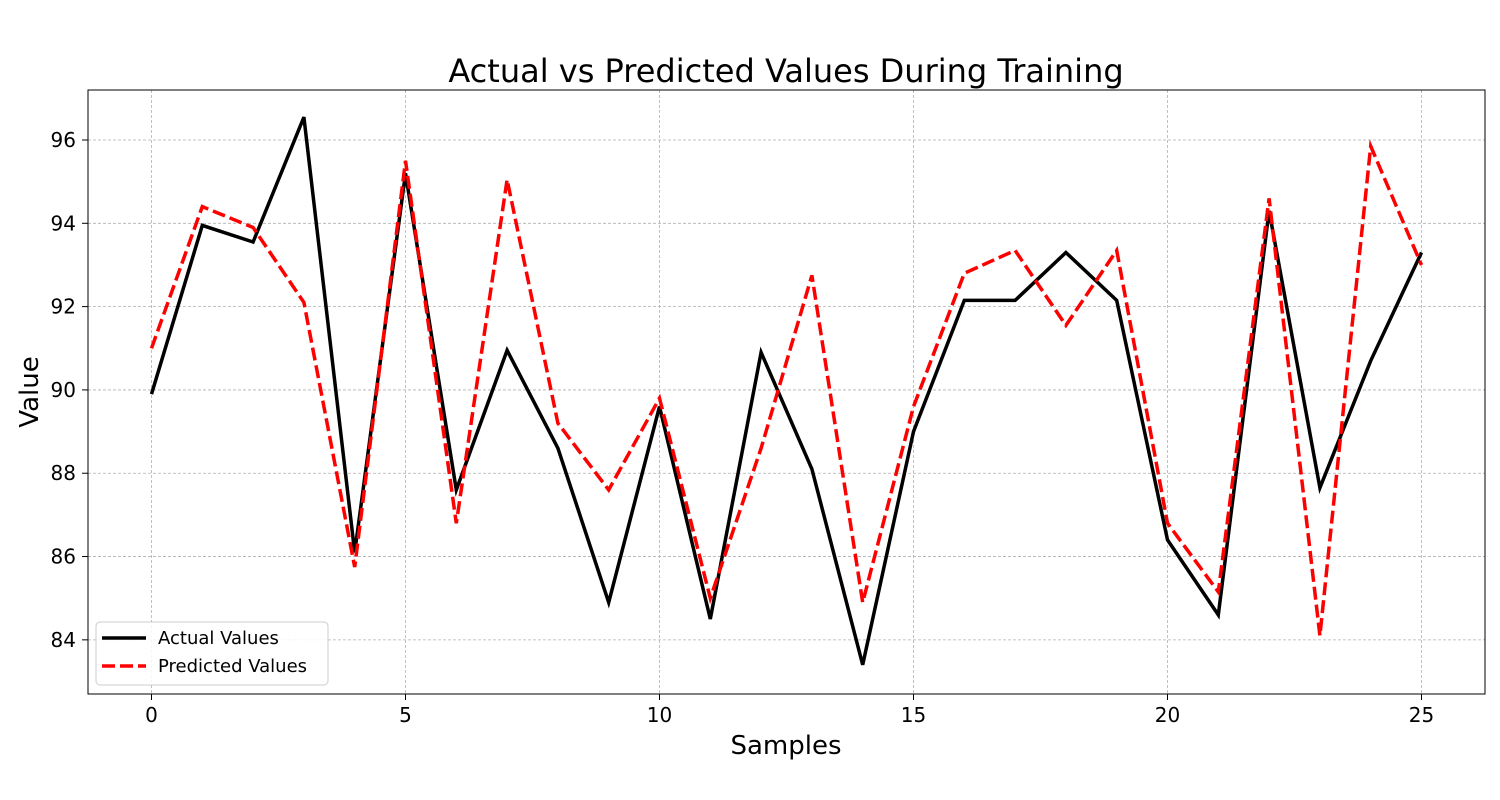  What do you see at coordinates (63, 307) in the screenshot?
I see `y-tick-label: 92` at bounding box center [63, 307].